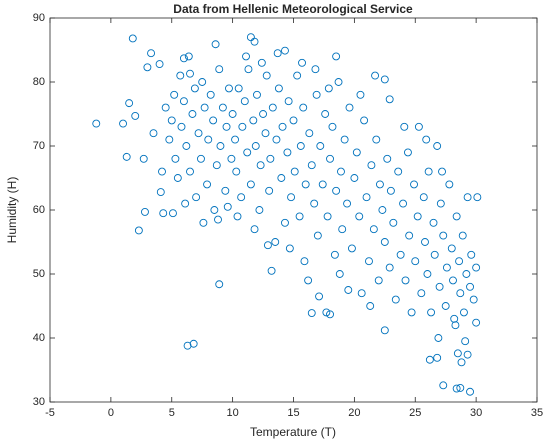 This screenshot has width=550, height=444. What do you see at coordinates (50, 413) in the screenshot?
I see `x-tick-label: -5` at bounding box center [50, 413].